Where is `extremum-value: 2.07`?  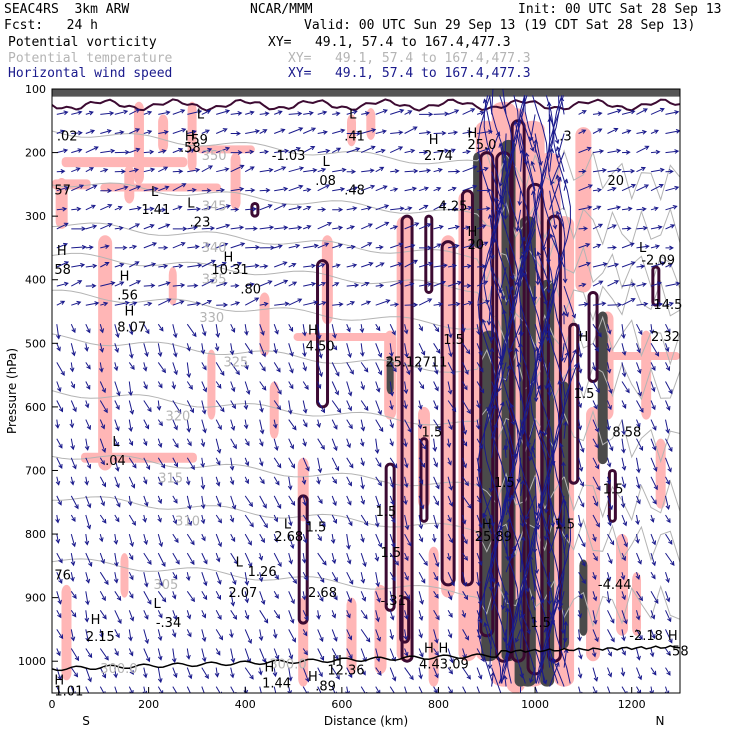
extremum-value: 2.07 is located at coordinates (242, 593).